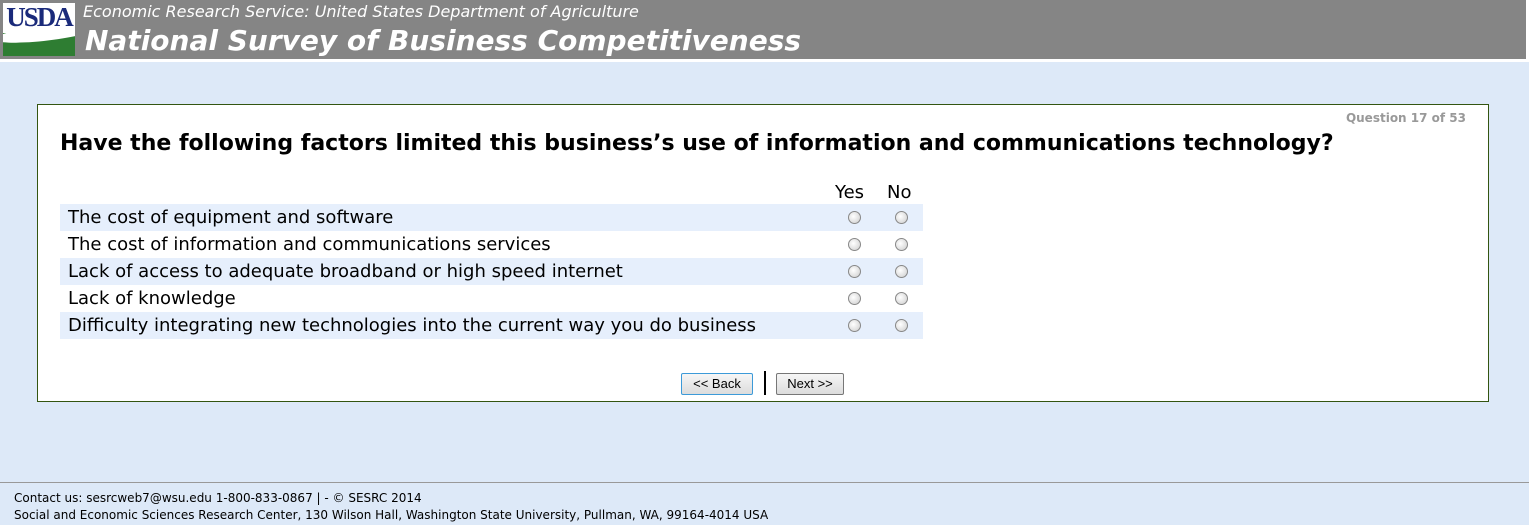 This screenshot has height=525, width=1529. What do you see at coordinates (1405, 118) in the screenshot?
I see `question-counter: Question 17 of 53` at bounding box center [1405, 118].